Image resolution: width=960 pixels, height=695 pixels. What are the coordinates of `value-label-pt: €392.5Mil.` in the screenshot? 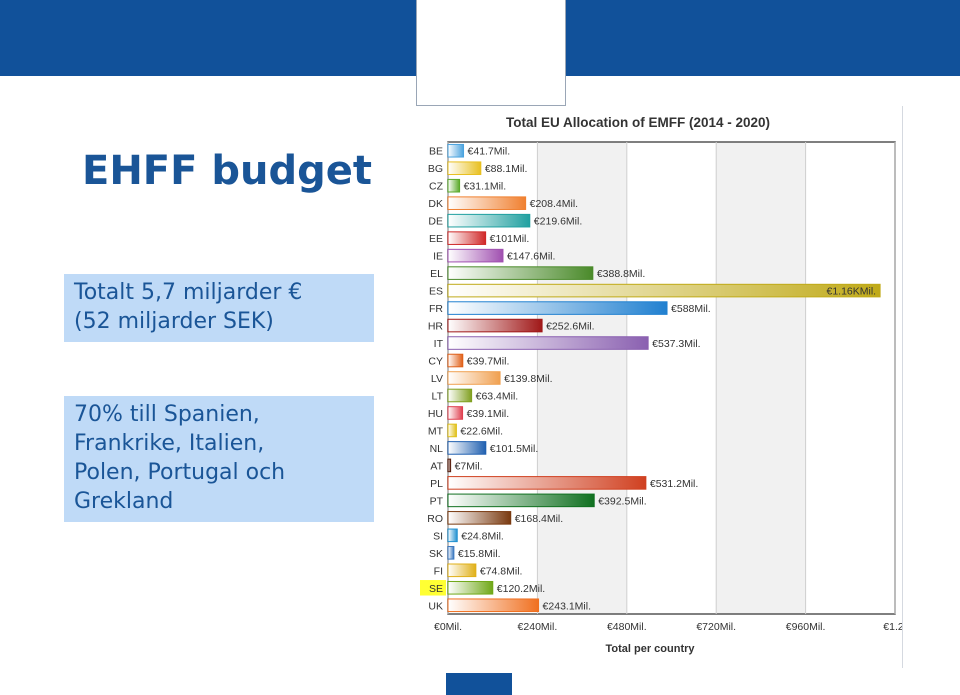 It's located at (622, 501).